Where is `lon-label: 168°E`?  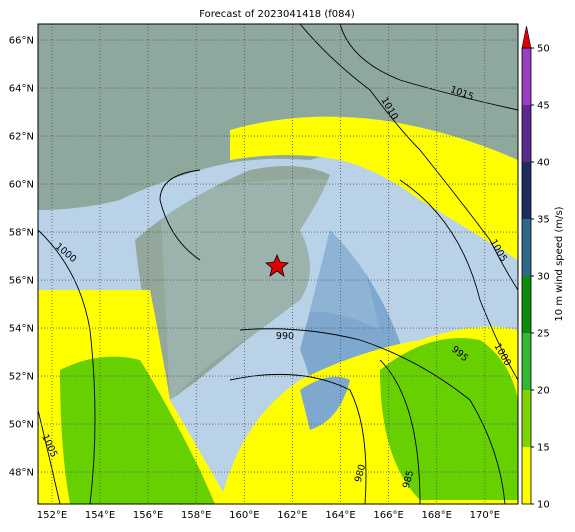
lon-label: 168°E is located at coordinates (437, 515).